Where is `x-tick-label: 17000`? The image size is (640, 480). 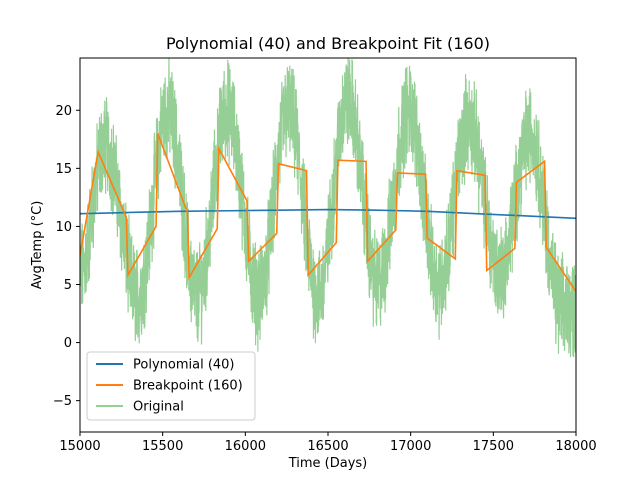
x-tick-label: 17000 is located at coordinates (410, 446).